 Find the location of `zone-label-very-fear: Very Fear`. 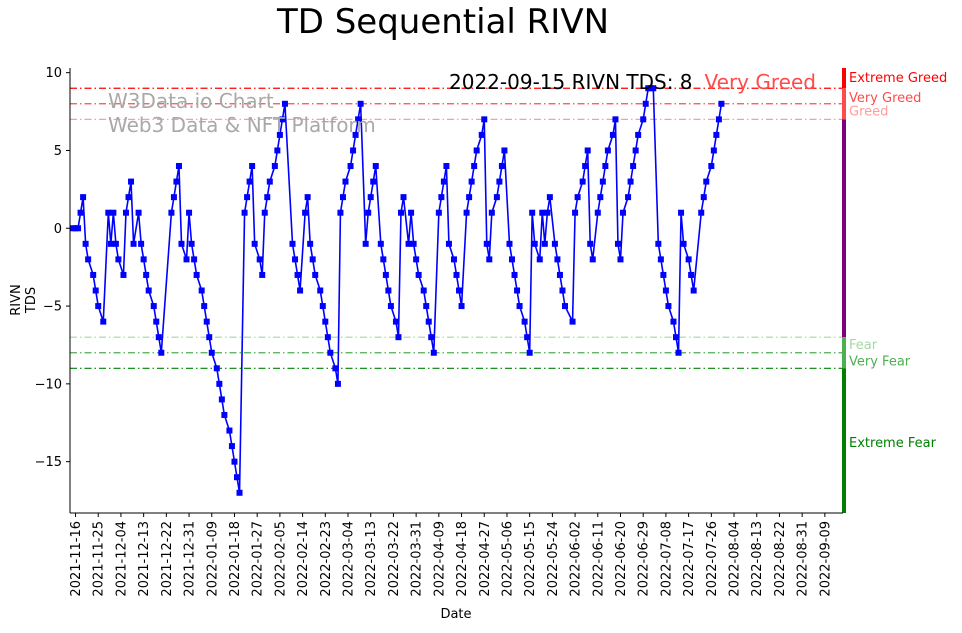

zone-label-very-fear: Very Fear is located at coordinates (880, 362).